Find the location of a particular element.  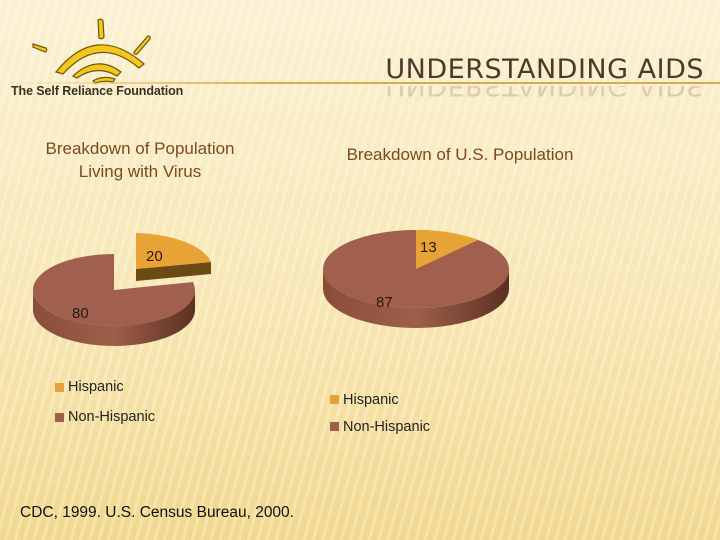

page-title-reflection: UNDERSTANDING AIDS is located at coordinates (544, 93).